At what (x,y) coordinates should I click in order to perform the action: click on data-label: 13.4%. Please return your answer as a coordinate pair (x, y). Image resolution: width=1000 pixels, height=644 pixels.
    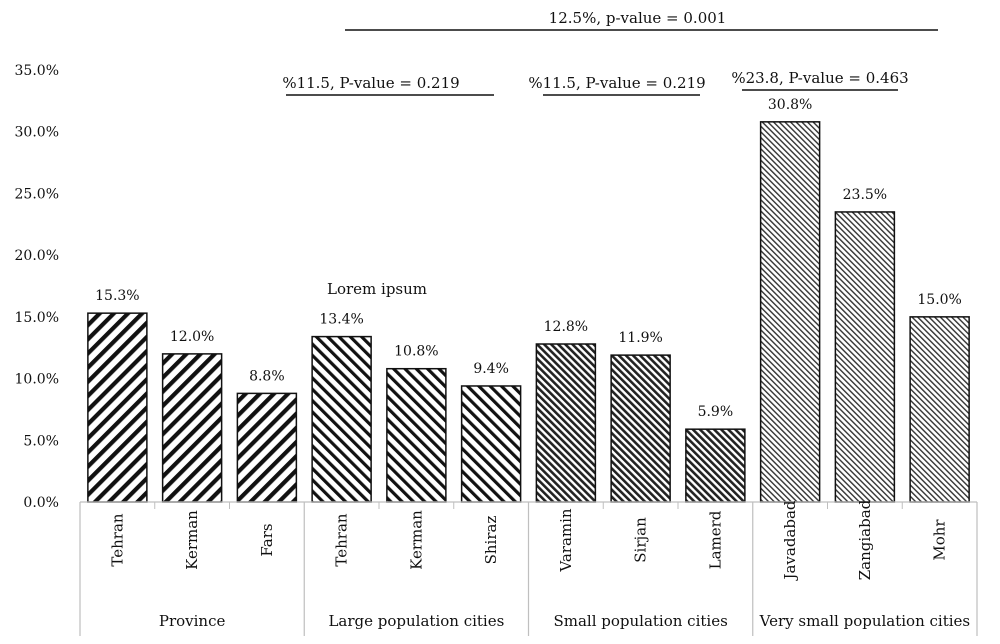
    Looking at the image, I should click on (341, 320).